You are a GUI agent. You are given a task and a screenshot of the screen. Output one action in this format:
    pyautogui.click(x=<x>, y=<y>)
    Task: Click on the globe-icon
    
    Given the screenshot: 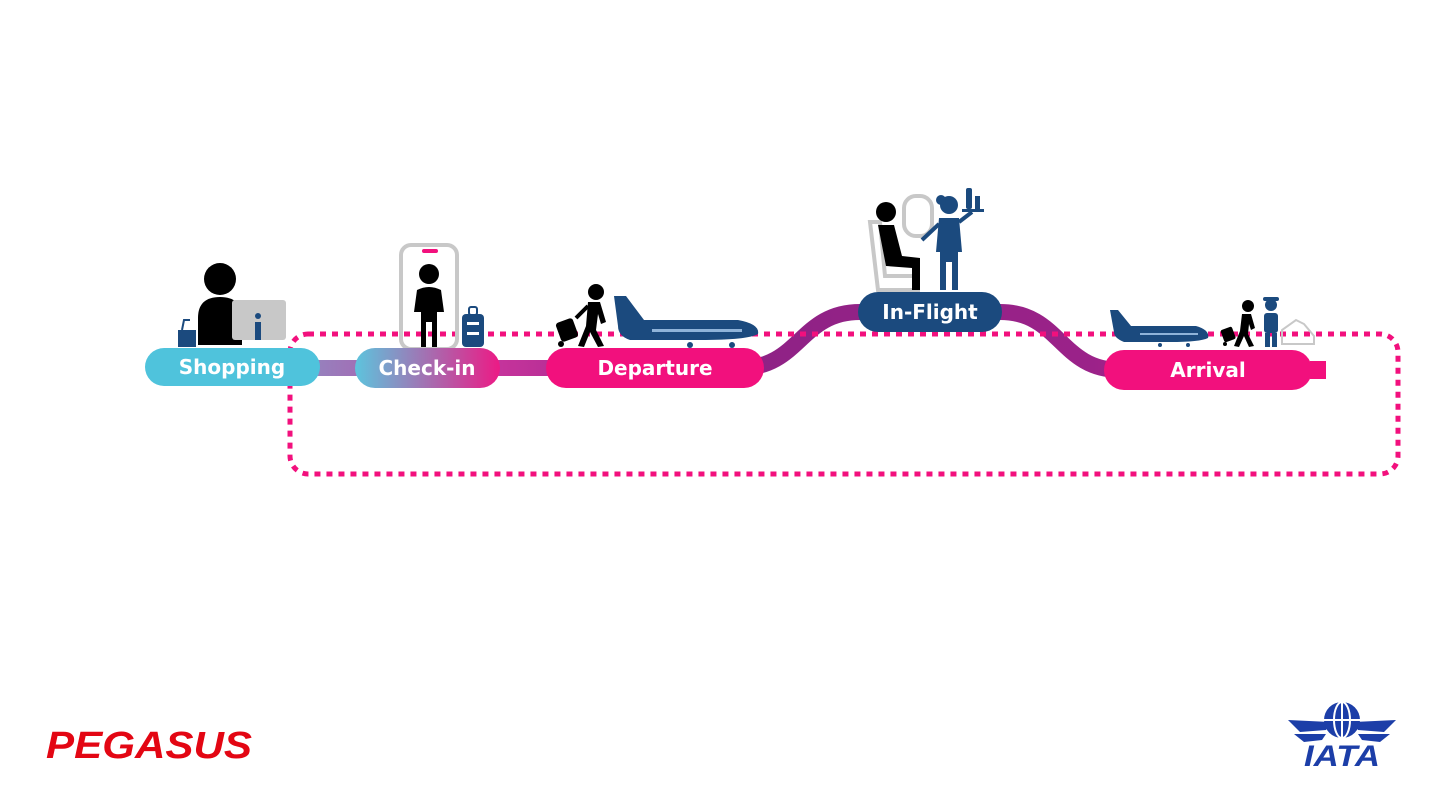 What is the action you would take?
    pyautogui.click(x=1342, y=720)
    